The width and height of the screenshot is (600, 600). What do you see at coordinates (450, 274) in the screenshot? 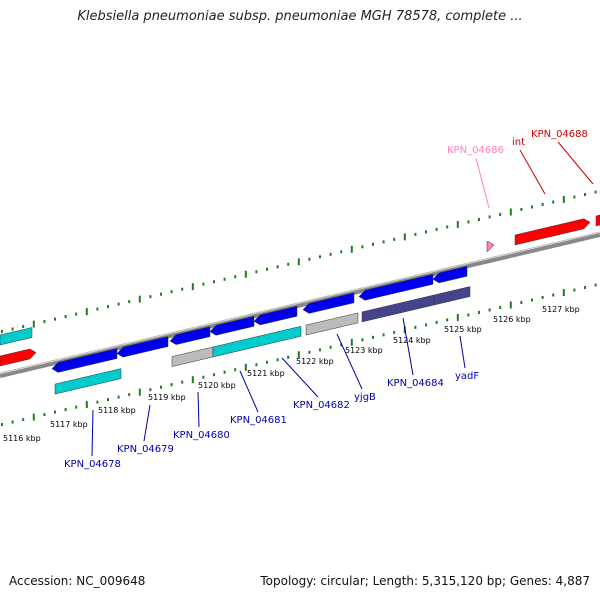
I see `gene-yadF-a` at bounding box center [450, 274].